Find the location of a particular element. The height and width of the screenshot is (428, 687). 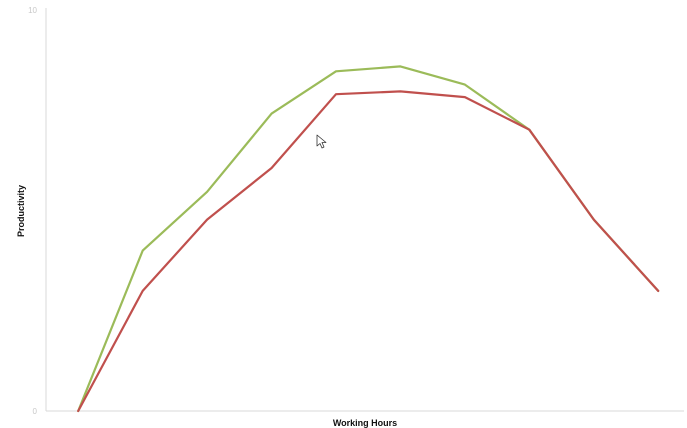

y-axis-title: Productivity is located at coordinates (21, 211).